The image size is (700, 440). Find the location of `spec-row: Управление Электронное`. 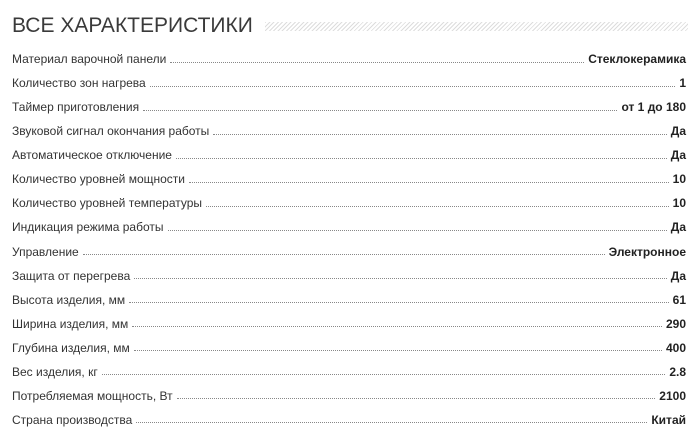

spec-row: Управление Электронное is located at coordinates (349, 252).